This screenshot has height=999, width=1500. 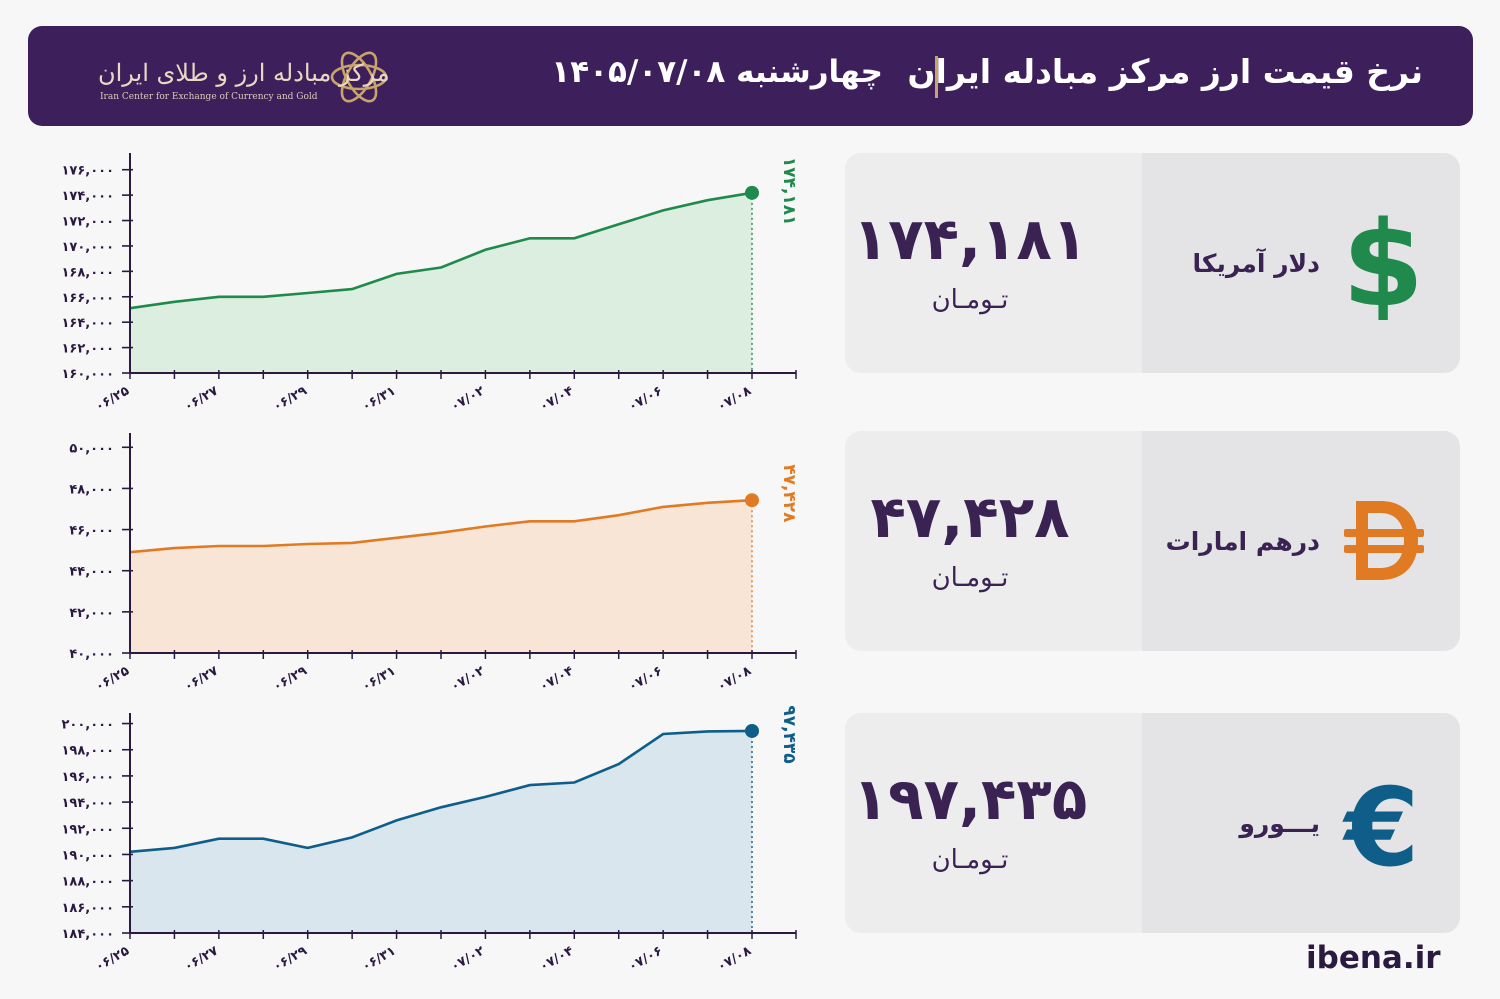 I want to click on y-tick-label: ۱۹۰,۰۰۰, so click(x=87, y=855).